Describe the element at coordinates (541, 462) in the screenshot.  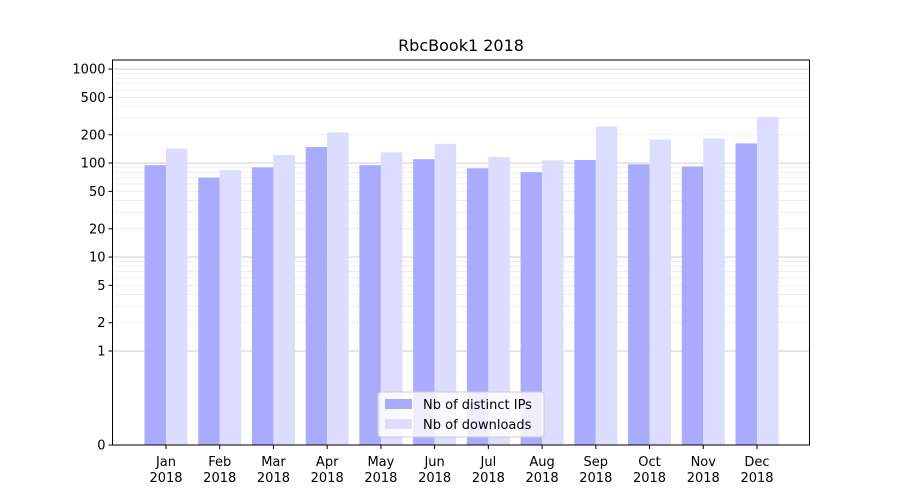
I see `x-tick-label-month: Aug` at that location.